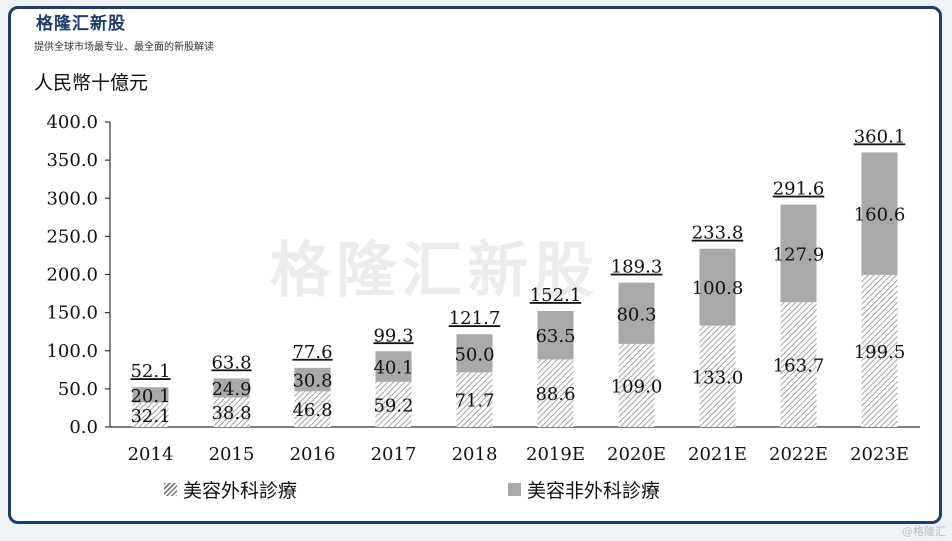 The width and height of the screenshot is (952, 541). I want to click on y-tick-label: 100.0, so click(72, 351).